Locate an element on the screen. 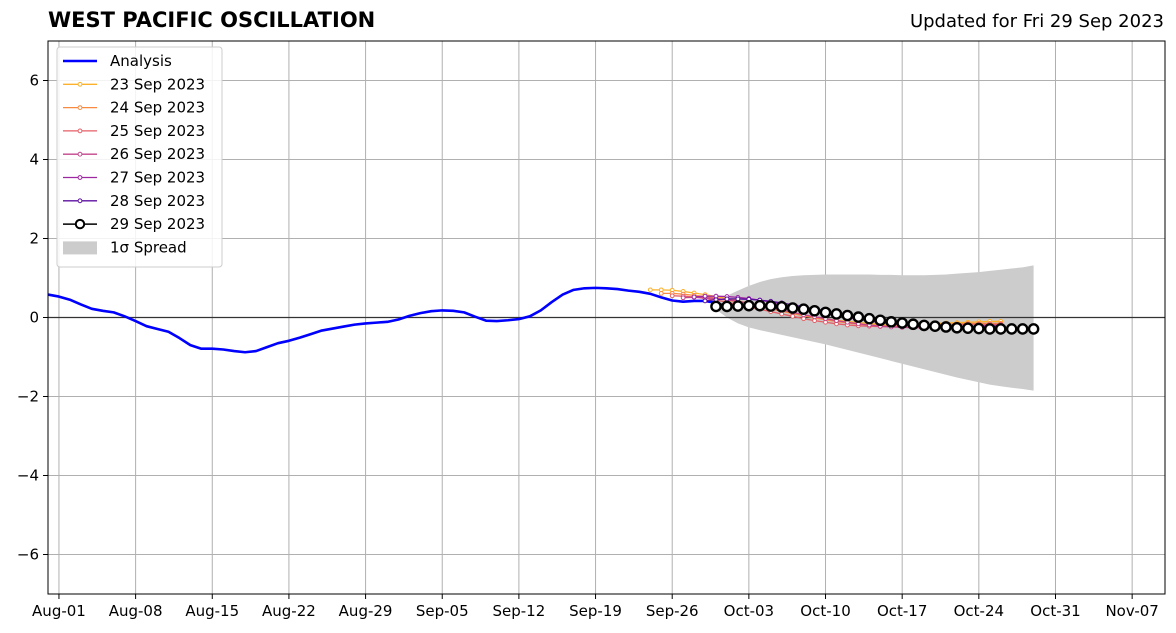 The image size is (1176, 633). legend-box is located at coordinates (139, 157).